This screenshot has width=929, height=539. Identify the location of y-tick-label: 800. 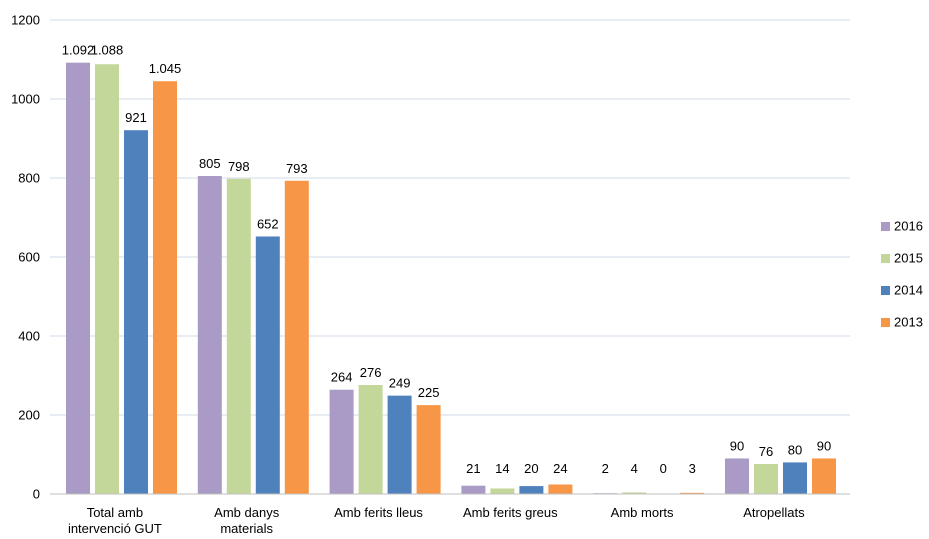
(29, 178).